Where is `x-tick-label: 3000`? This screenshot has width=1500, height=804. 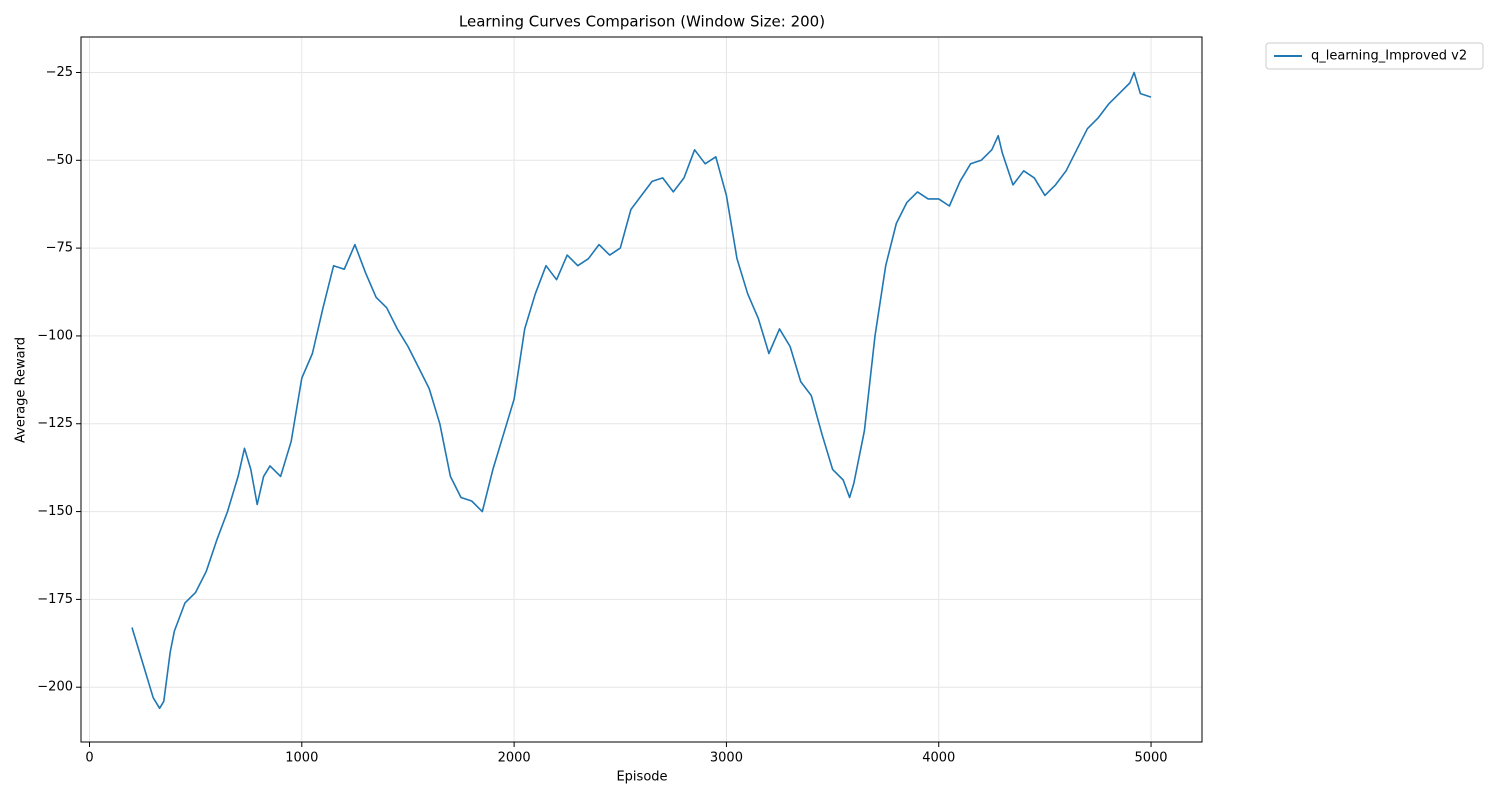
x-tick-label: 3000 is located at coordinates (726, 758).